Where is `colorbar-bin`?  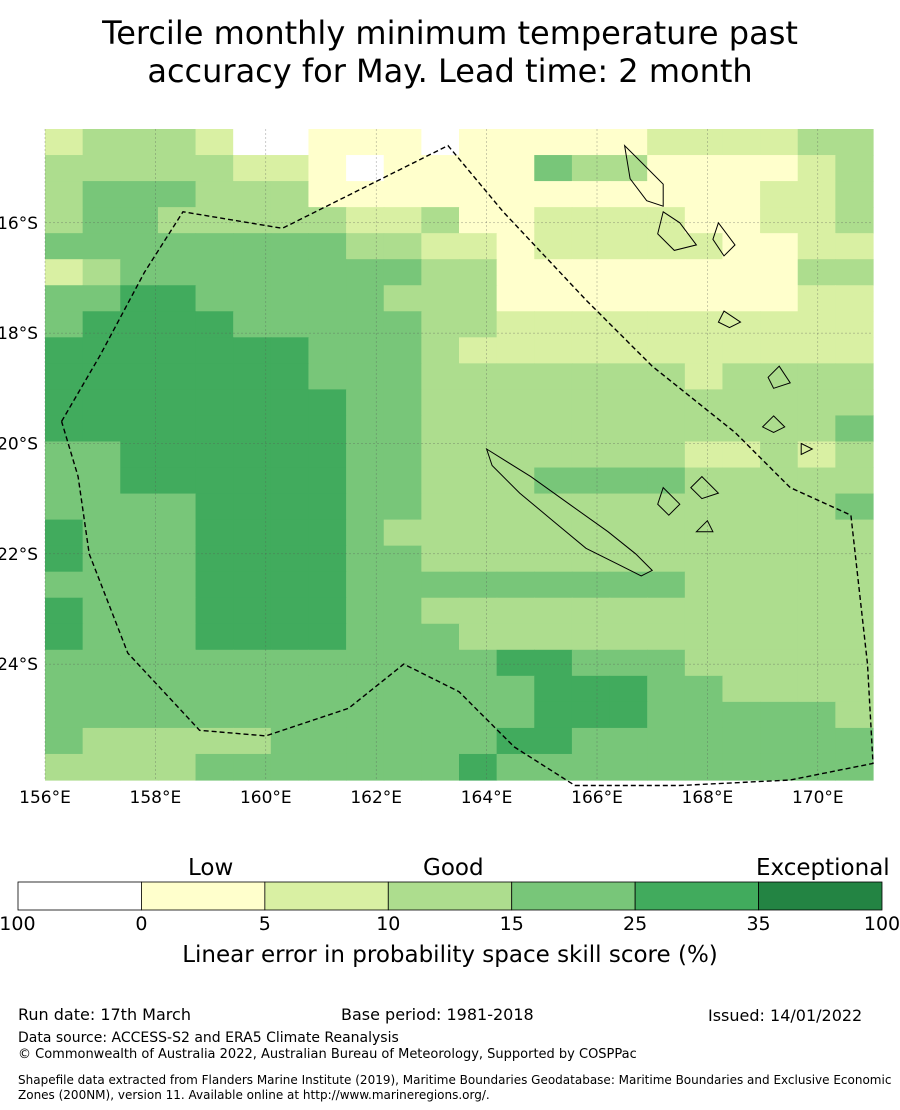 colorbar-bin is located at coordinates (450, 896).